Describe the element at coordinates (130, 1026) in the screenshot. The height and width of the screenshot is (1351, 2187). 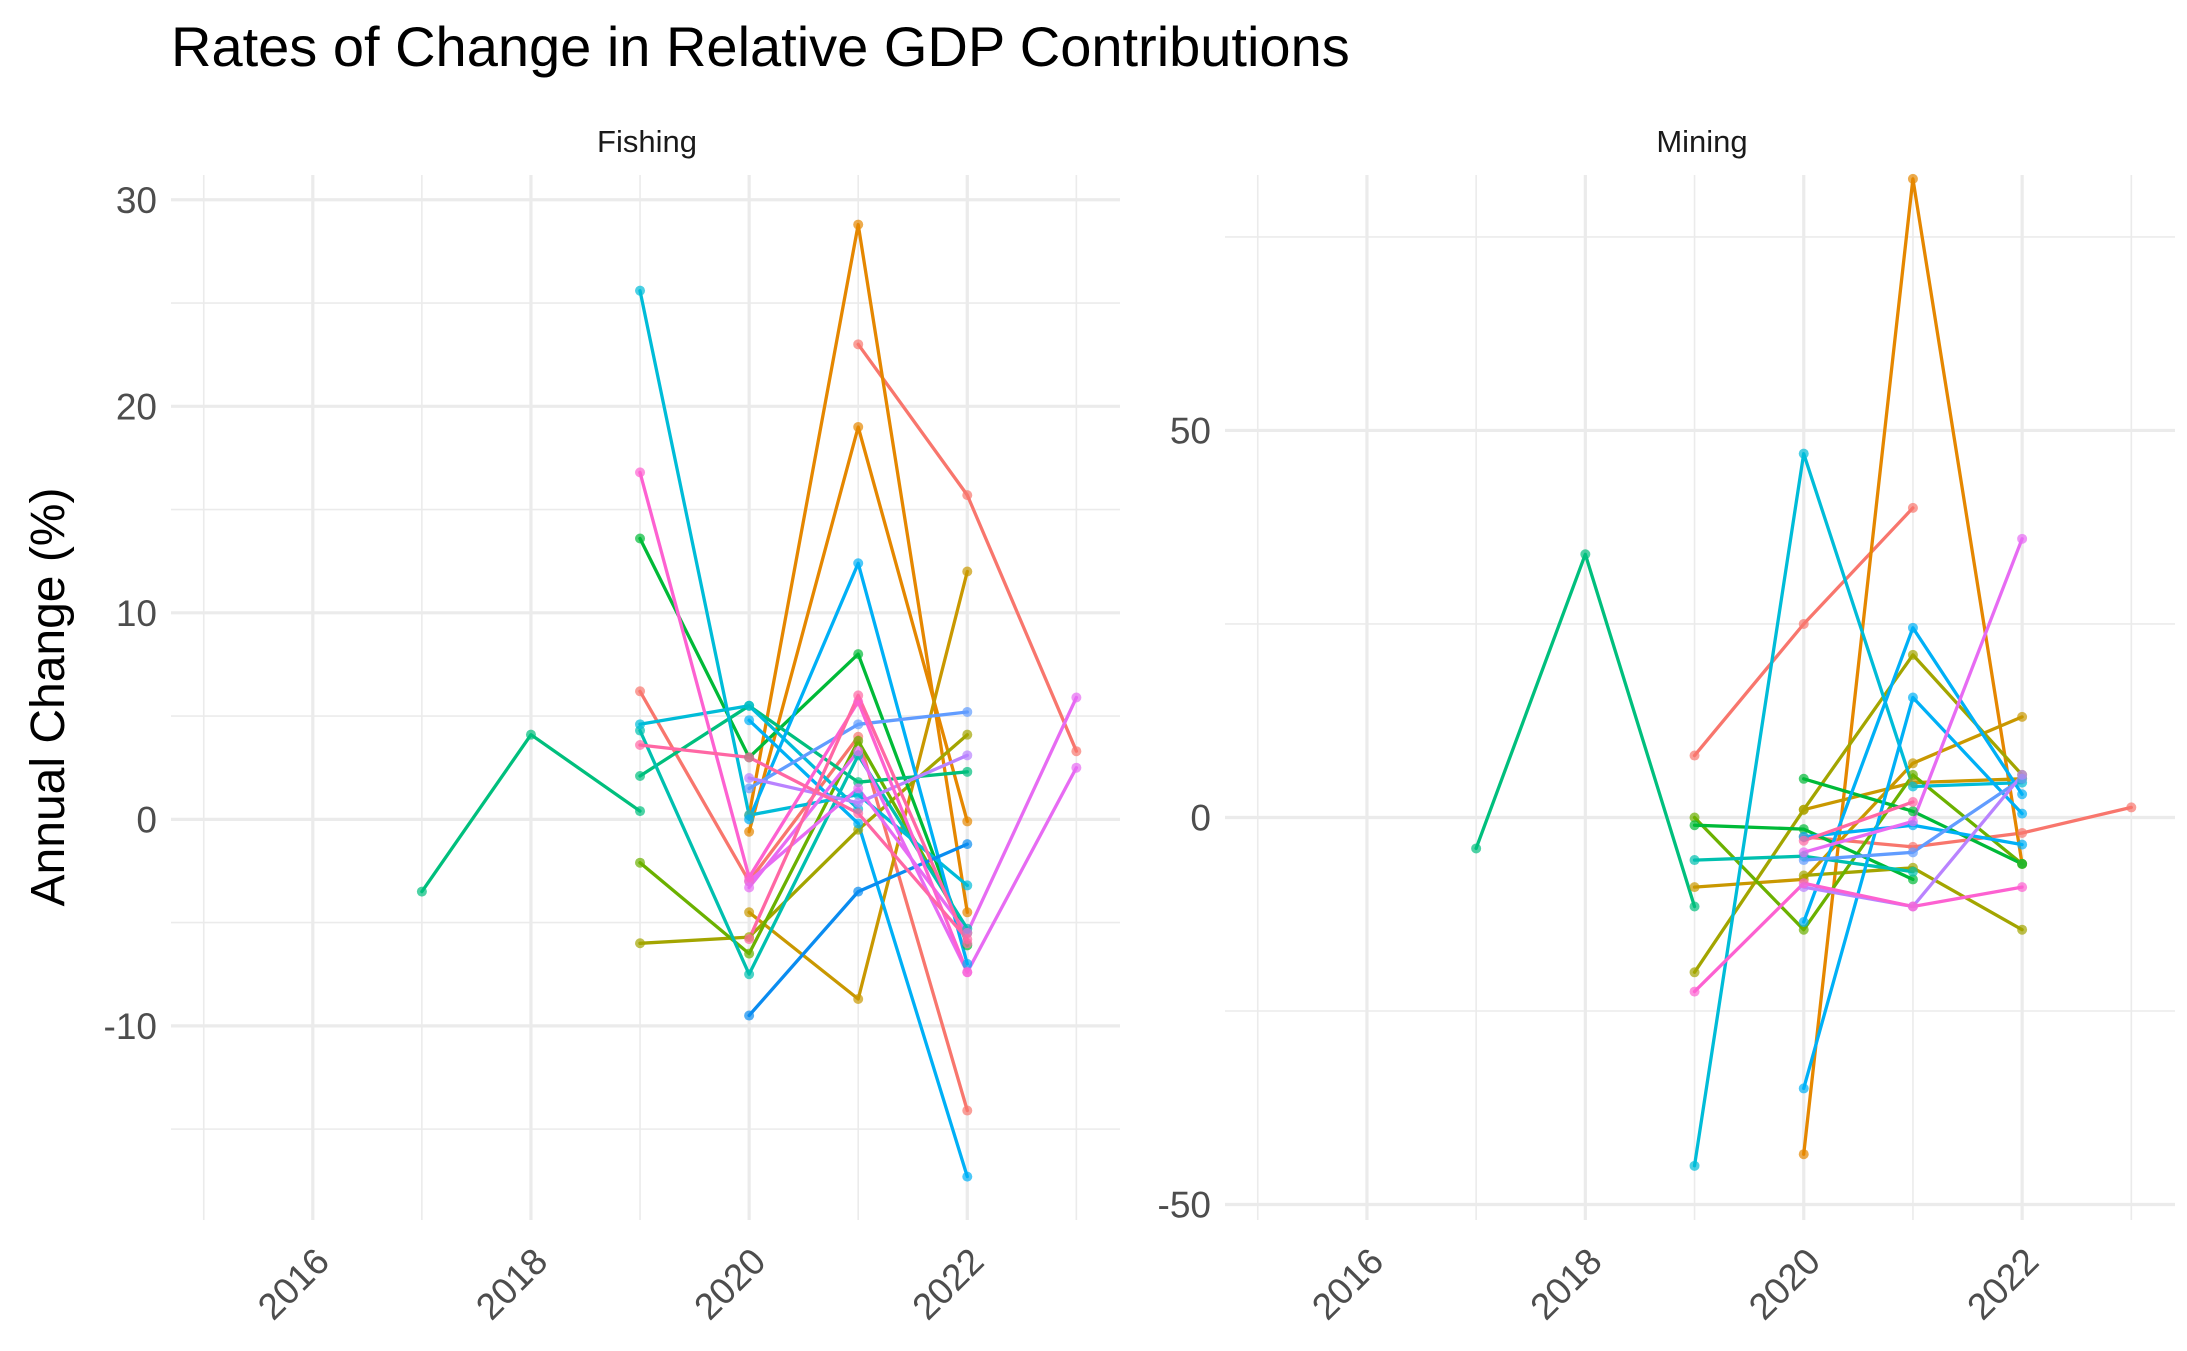
I see `fishing-y-tick-label: -10` at that location.